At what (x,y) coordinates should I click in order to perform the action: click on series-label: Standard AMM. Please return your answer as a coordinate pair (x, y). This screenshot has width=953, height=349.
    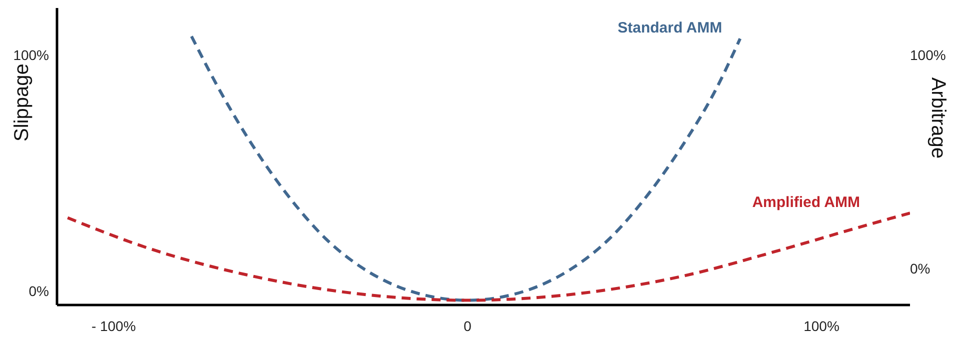
    Looking at the image, I should click on (670, 28).